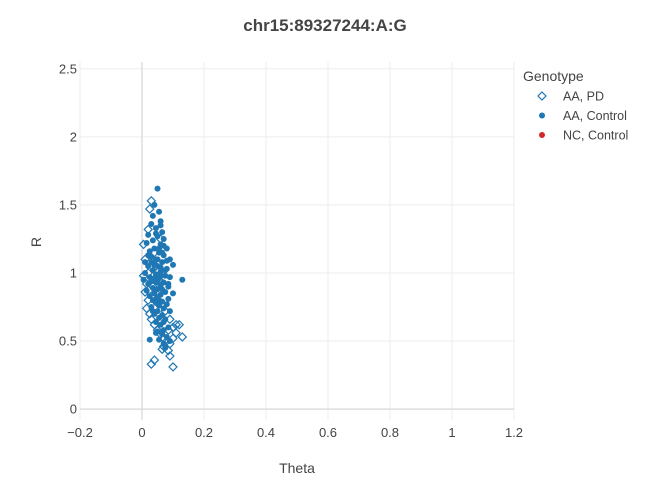 The height and width of the screenshot is (502, 650). What do you see at coordinates (73, 272) in the screenshot?
I see `y-tick-label: 1` at bounding box center [73, 272].